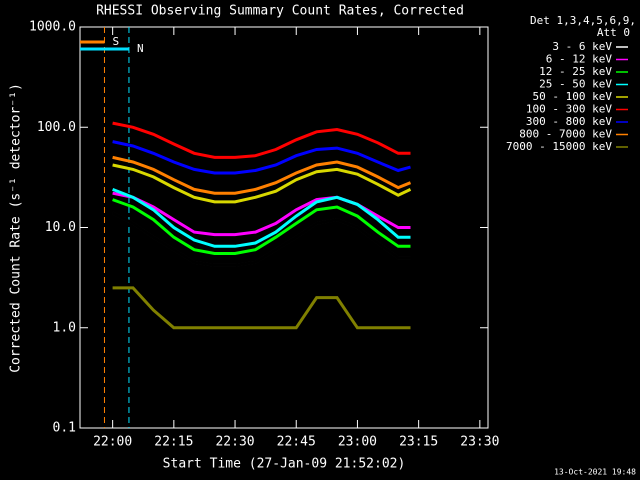 The image size is (640, 480). What do you see at coordinates (569, 109) in the screenshot?
I see `legend-label: 100 - 300 keV` at bounding box center [569, 109].